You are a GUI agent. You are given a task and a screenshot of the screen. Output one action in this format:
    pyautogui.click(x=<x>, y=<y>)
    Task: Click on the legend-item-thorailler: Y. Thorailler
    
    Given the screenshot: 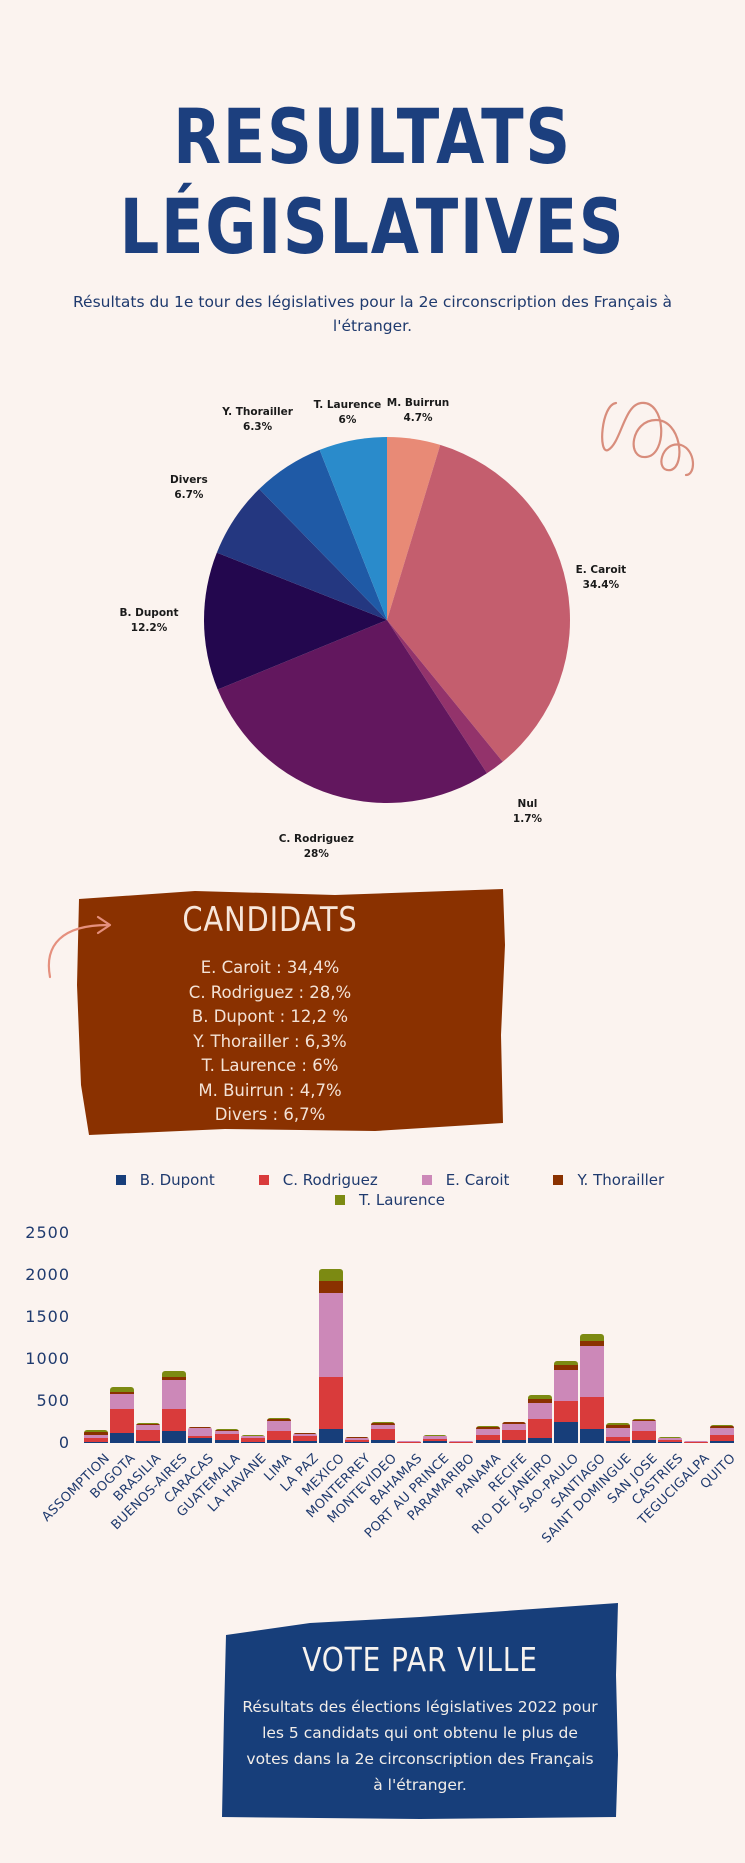 What is the action you would take?
    pyautogui.click(x=608, y=1180)
    